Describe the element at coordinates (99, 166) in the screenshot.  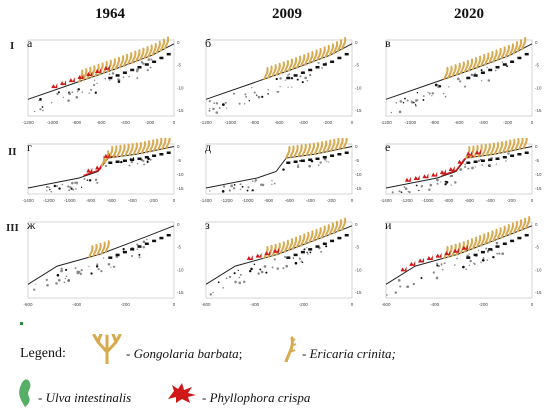
I see `profile-highlight` at that location.